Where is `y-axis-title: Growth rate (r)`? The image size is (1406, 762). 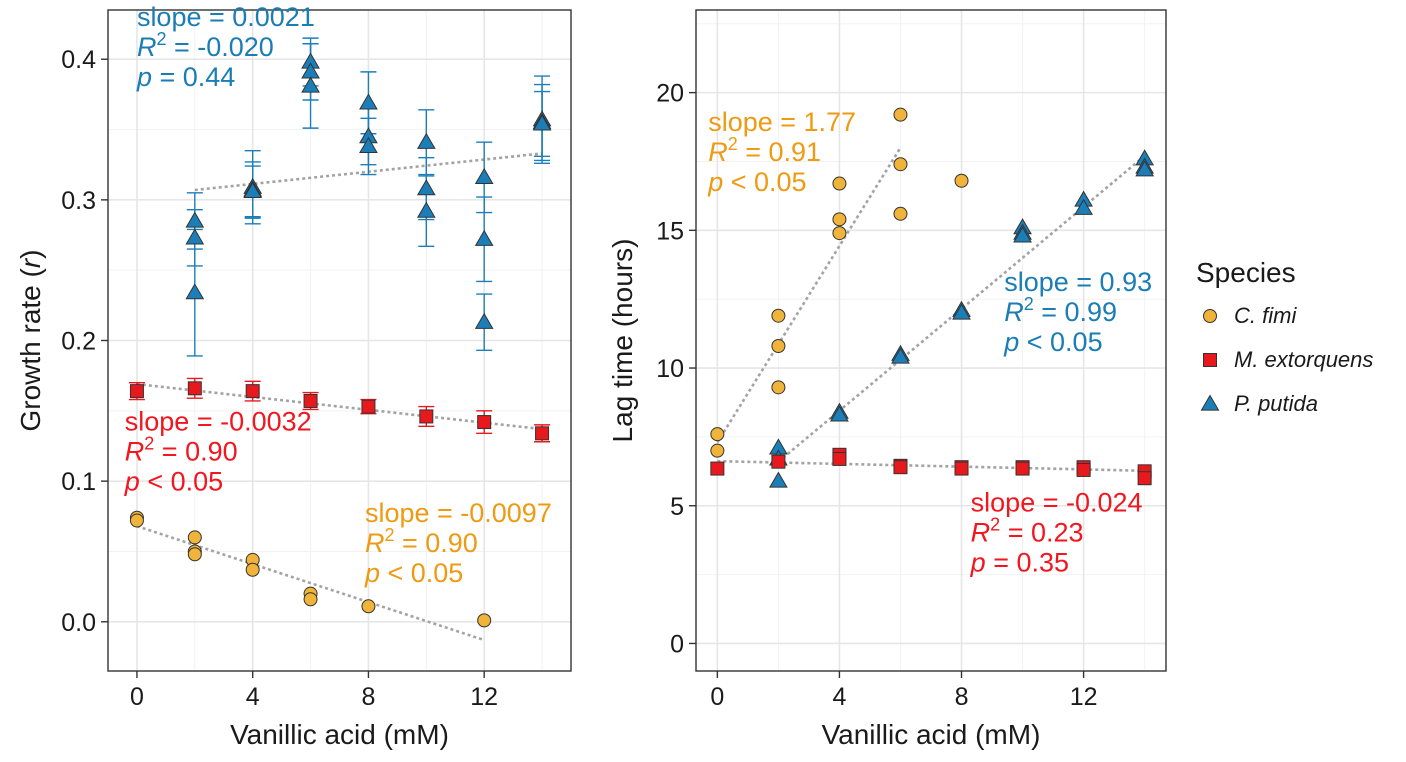 y-axis-title: Growth rate (r) is located at coordinates (30, 340).